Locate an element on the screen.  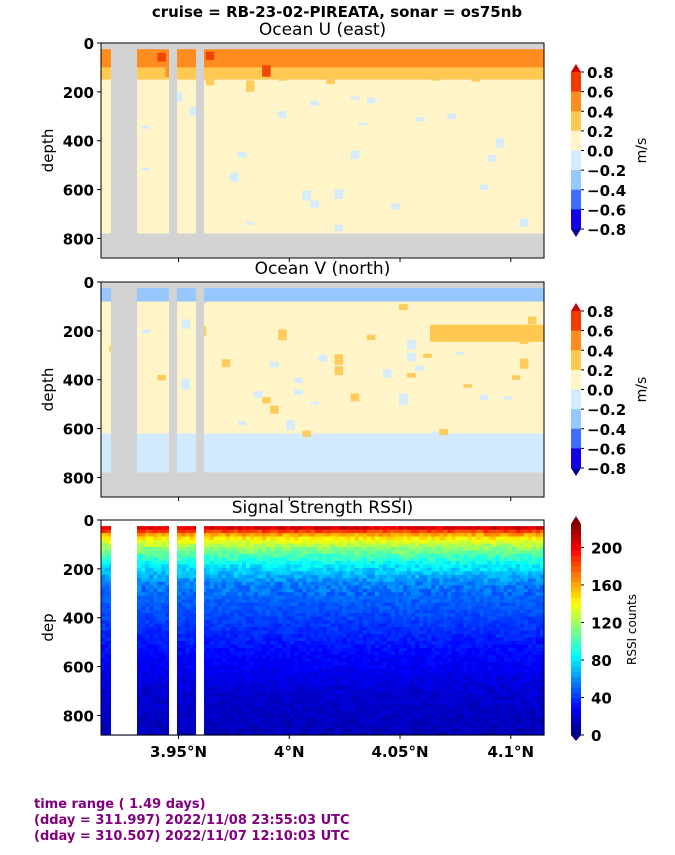
colorbar-tick-label: 0.8 is located at coordinates (600, 73).